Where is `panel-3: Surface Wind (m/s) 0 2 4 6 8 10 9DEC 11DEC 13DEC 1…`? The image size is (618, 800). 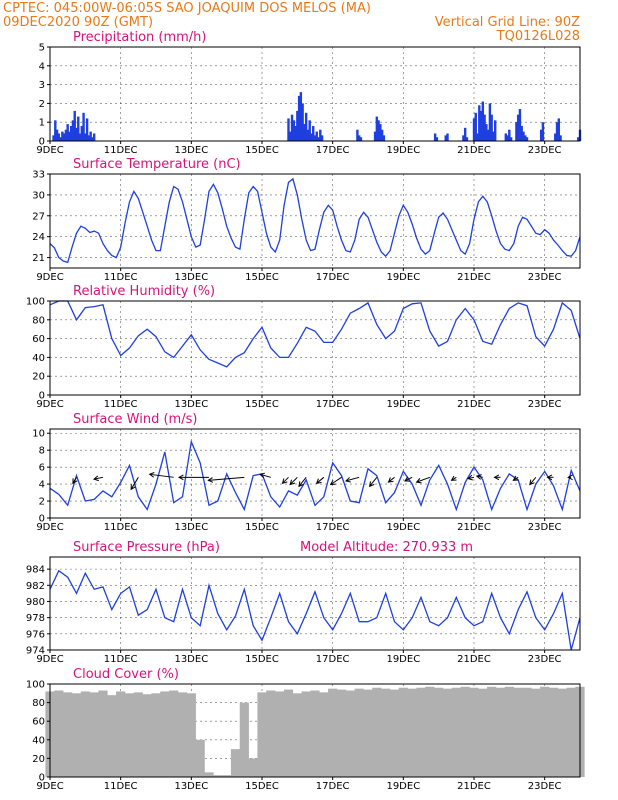
panel-3: Surface Wind (m/s) 0 2 4 6 8 10 9DEC 11DEC 13DEC 1… is located at coordinates (306, 472).